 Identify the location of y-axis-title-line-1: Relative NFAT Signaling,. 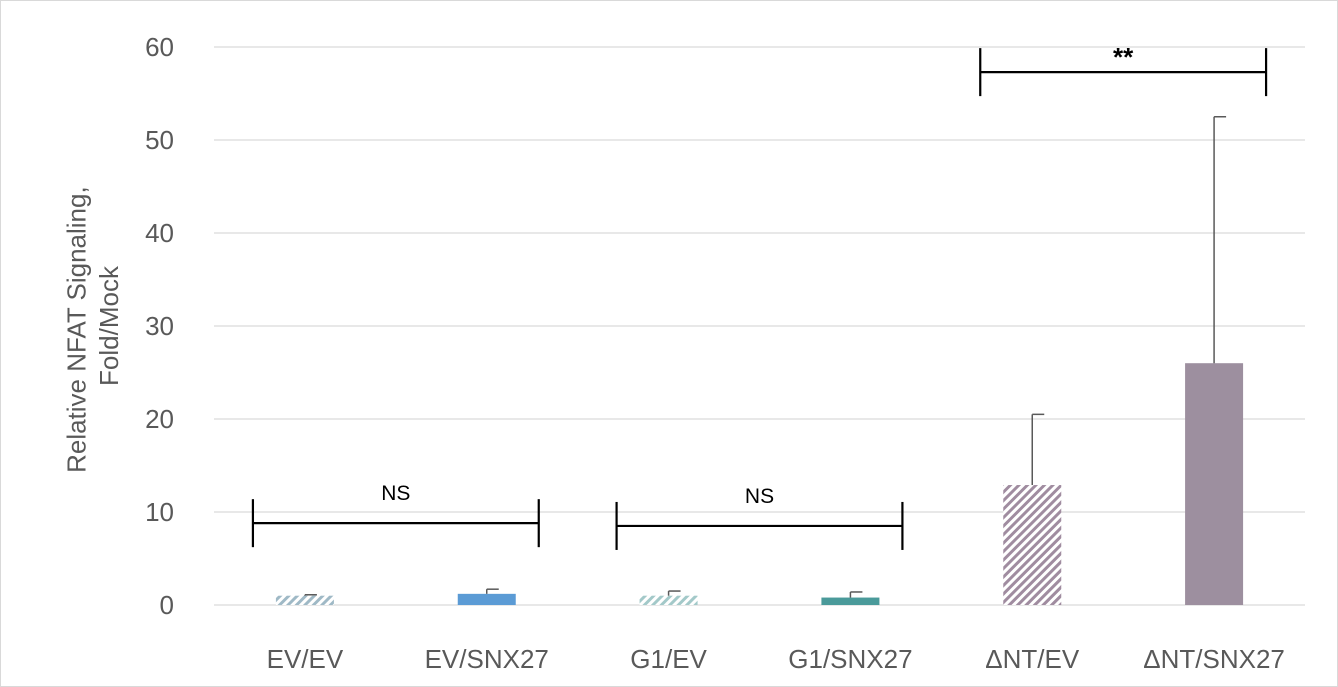
(76, 329).